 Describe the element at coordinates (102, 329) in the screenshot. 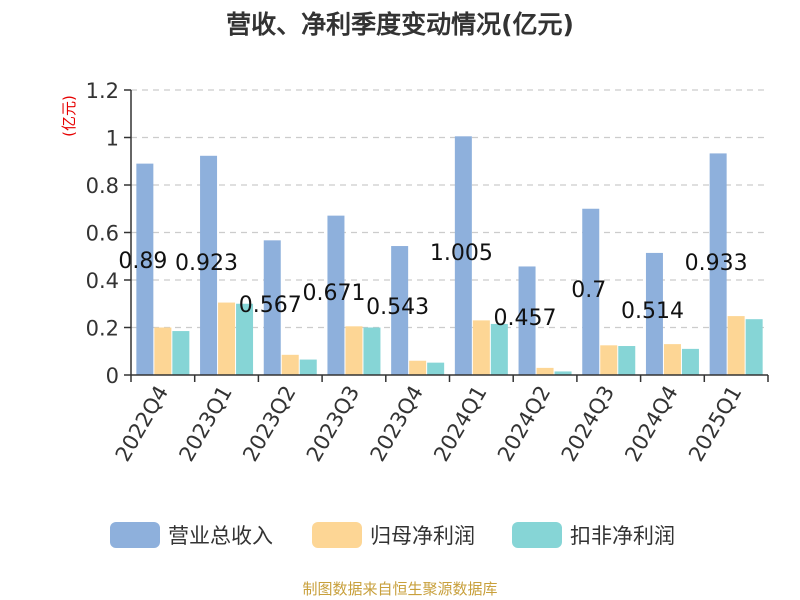

I see `y-tick-label: 0.2` at that location.